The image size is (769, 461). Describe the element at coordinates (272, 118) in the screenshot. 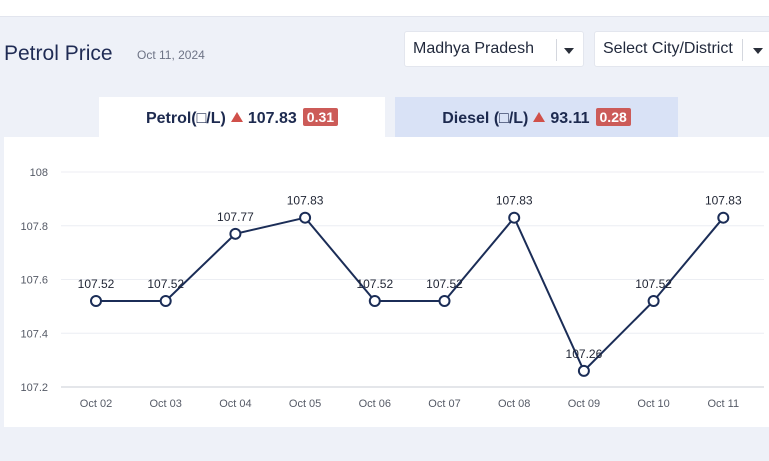

I see `tab-petrol-price: 107.83` at that location.